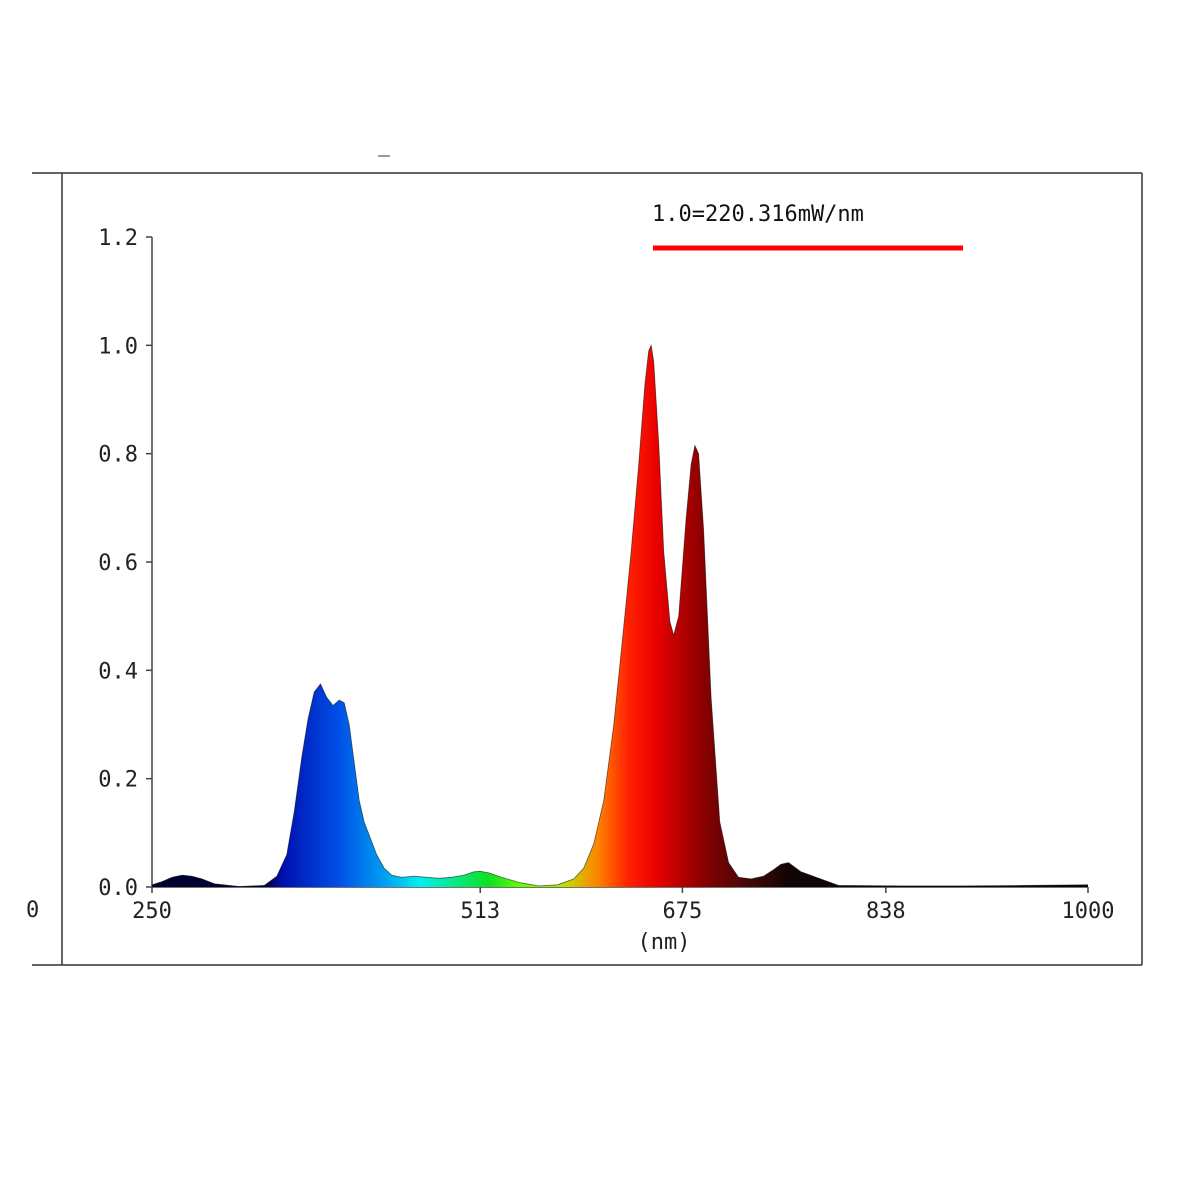 The width and height of the screenshot is (1181, 1181). I want to click on x-tick-label: 250, so click(152, 911).